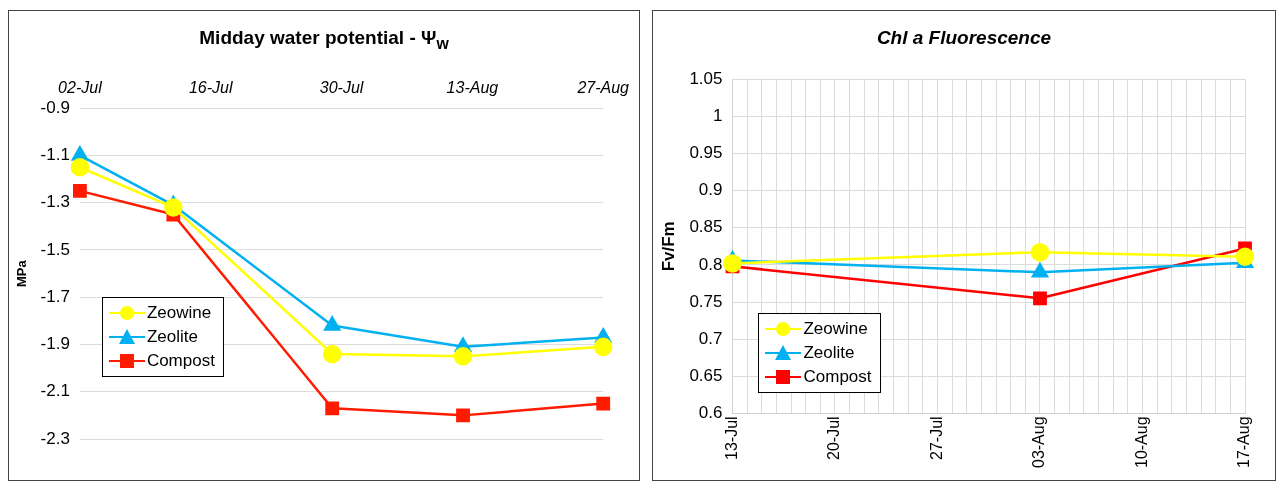  Describe the element at coordinates (55, 438) in the screenshot. I see `y-tick-label: -2.3` at that location.